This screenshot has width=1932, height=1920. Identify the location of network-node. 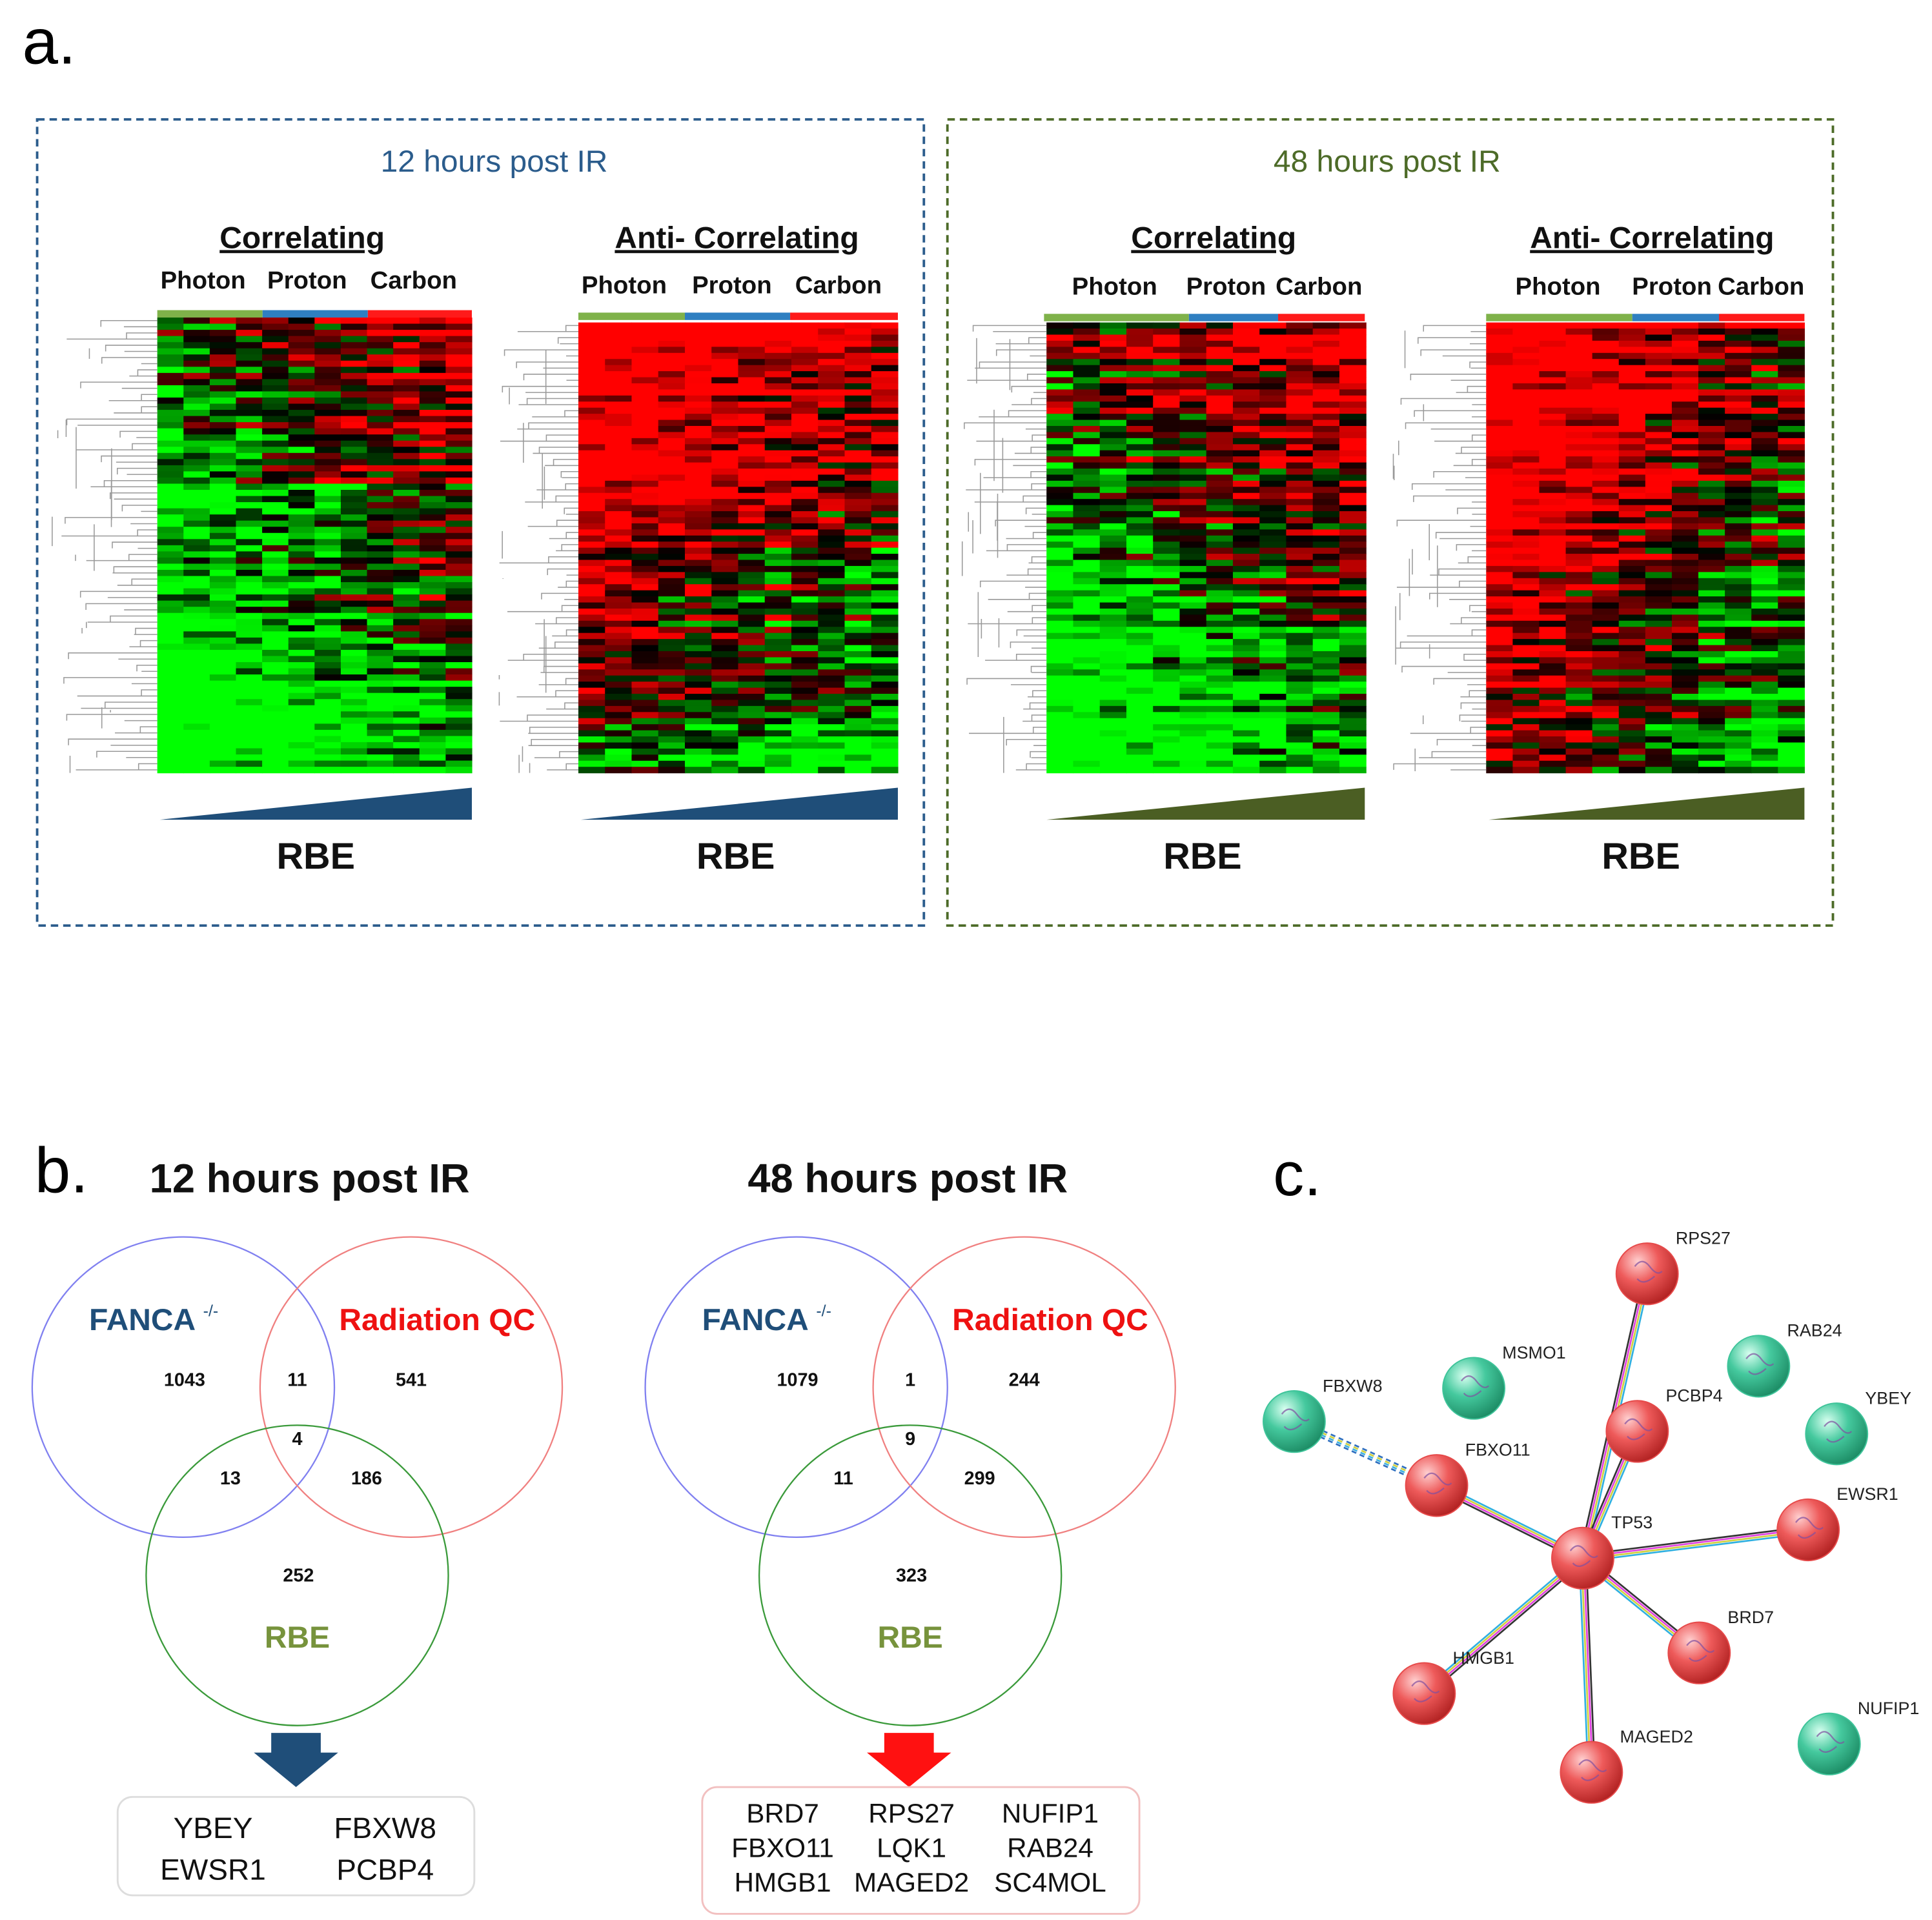
(1837, 1434).